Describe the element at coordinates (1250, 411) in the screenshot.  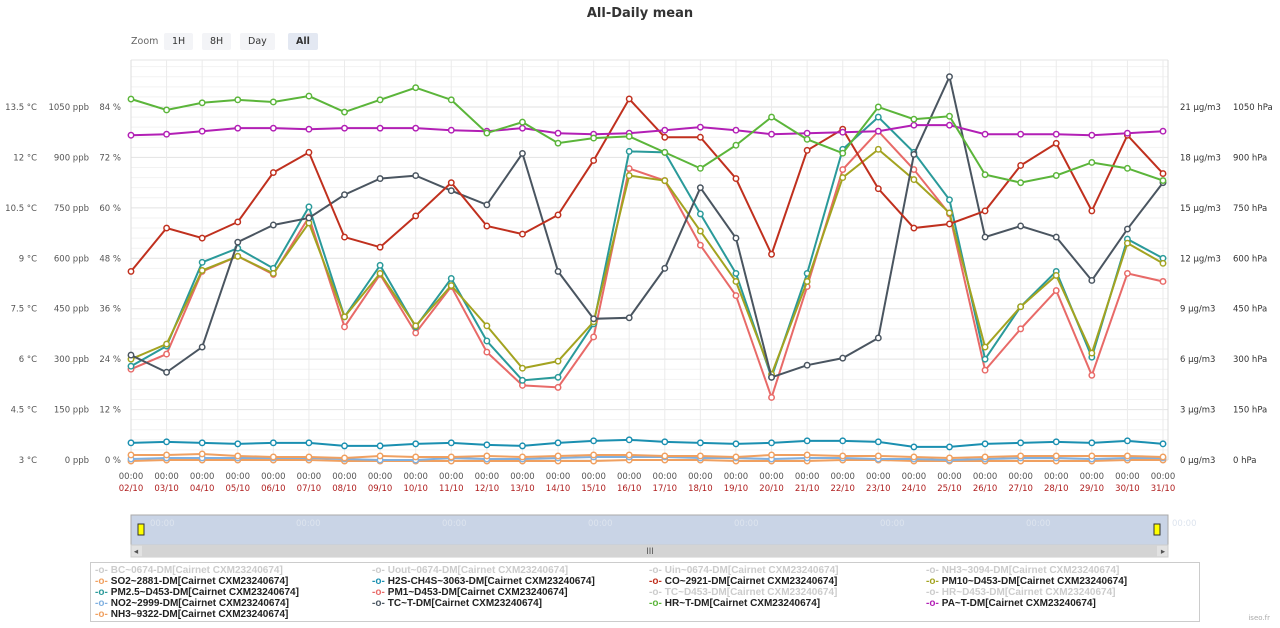
I see `y-tick-label-hpa: 150 hPa` at that location.